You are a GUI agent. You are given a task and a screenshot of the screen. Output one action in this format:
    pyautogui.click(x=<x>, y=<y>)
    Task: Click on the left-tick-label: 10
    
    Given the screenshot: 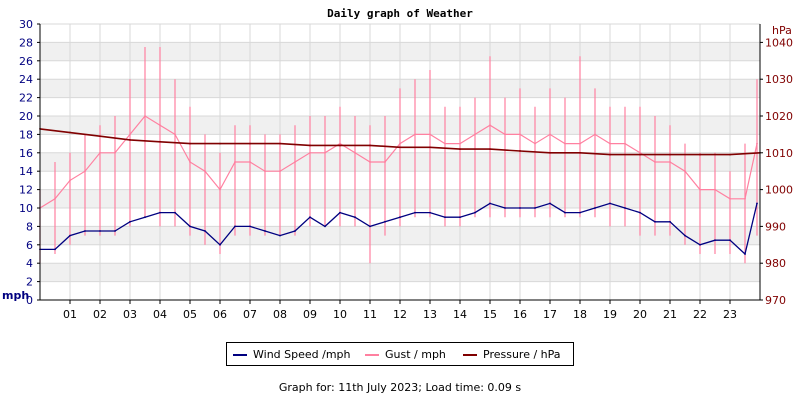 What is the action you would take?
    pyautogui.click(x=26, y=208)
    